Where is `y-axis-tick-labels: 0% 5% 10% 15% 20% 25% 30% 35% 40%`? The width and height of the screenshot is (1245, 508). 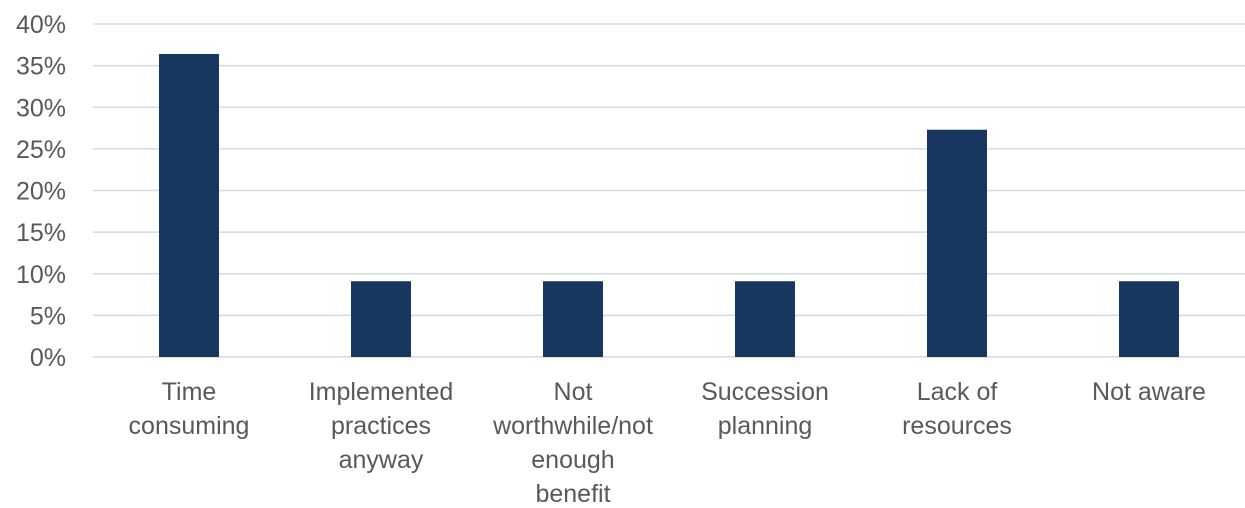
y-axis-tick-labels: 0% 5% 10% 15% 20% 25% 30% 35% 40% is located at coordinates (41, 191).